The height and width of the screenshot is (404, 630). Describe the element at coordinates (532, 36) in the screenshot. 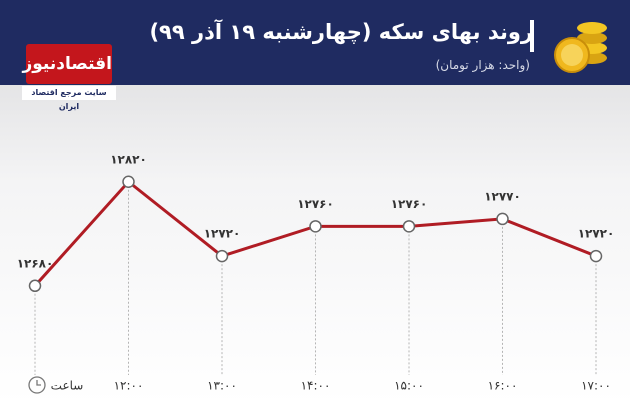

I see `title-bar` at that location.